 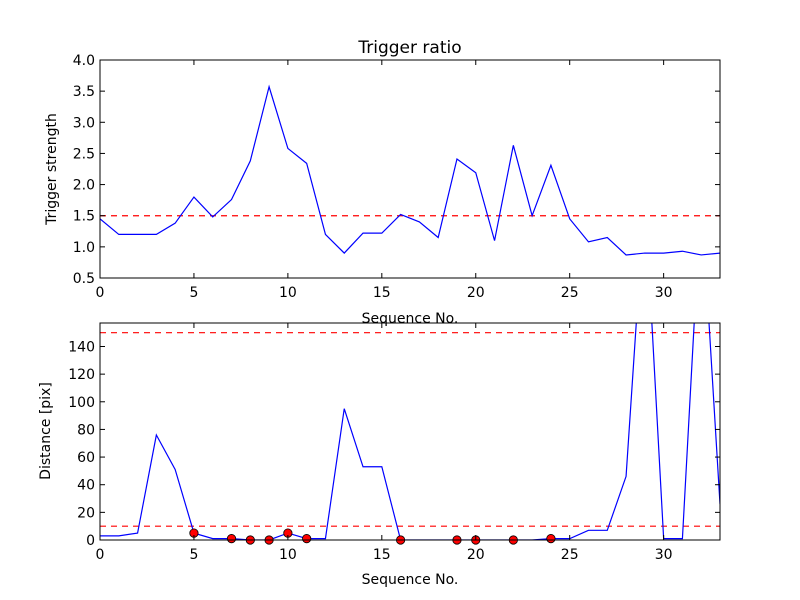 What do you see at coordinates (84, 248) in the screenshot?
I see `y-tick-label: 1.0` at bounding box center [84, 248].